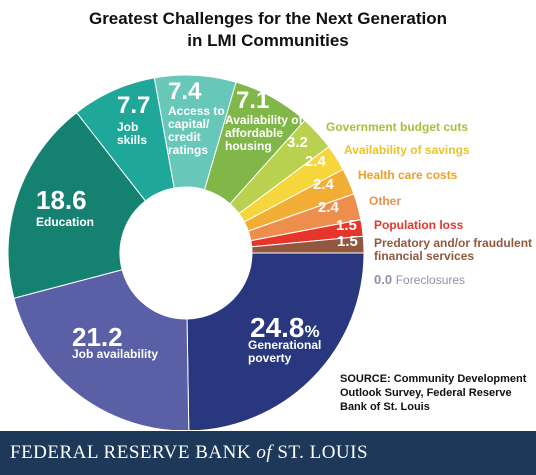 Image resolution: width=536 pixels, height=475 pixels. What do you see at coordinates (316, 161) in the screenshot?
I see `value-label-availability-of-savings: 2.4` at bounding box center [316, 161].